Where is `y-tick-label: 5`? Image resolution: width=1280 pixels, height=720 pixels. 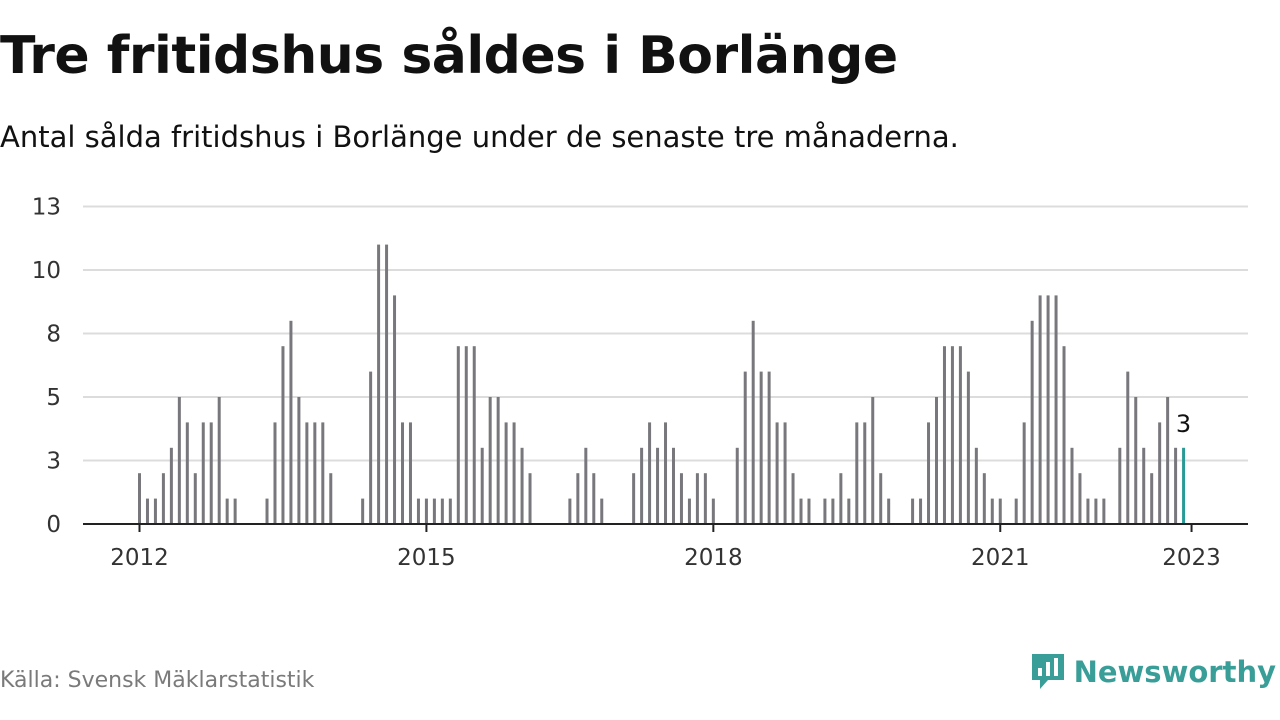
y-tick-label: 5 is located at coordinates (53, 398).